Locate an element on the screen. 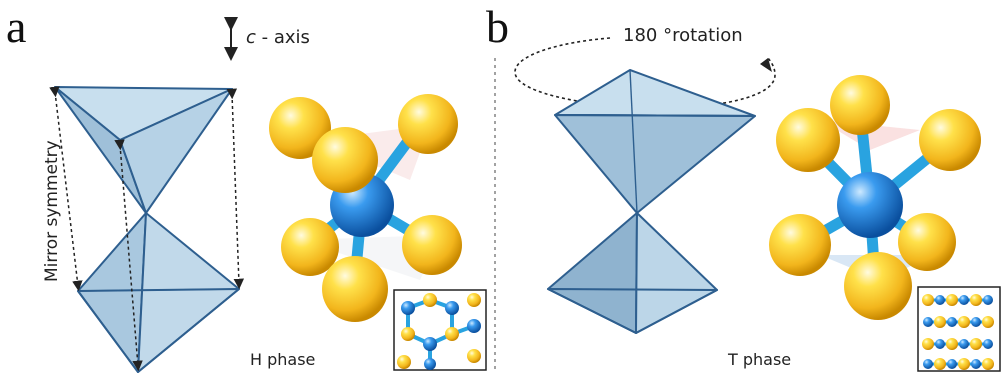 Image resolution: width=1004 pixels, height=380 pixels. dashed-mirror-arrow-icon is located at coordinates (147, 229).